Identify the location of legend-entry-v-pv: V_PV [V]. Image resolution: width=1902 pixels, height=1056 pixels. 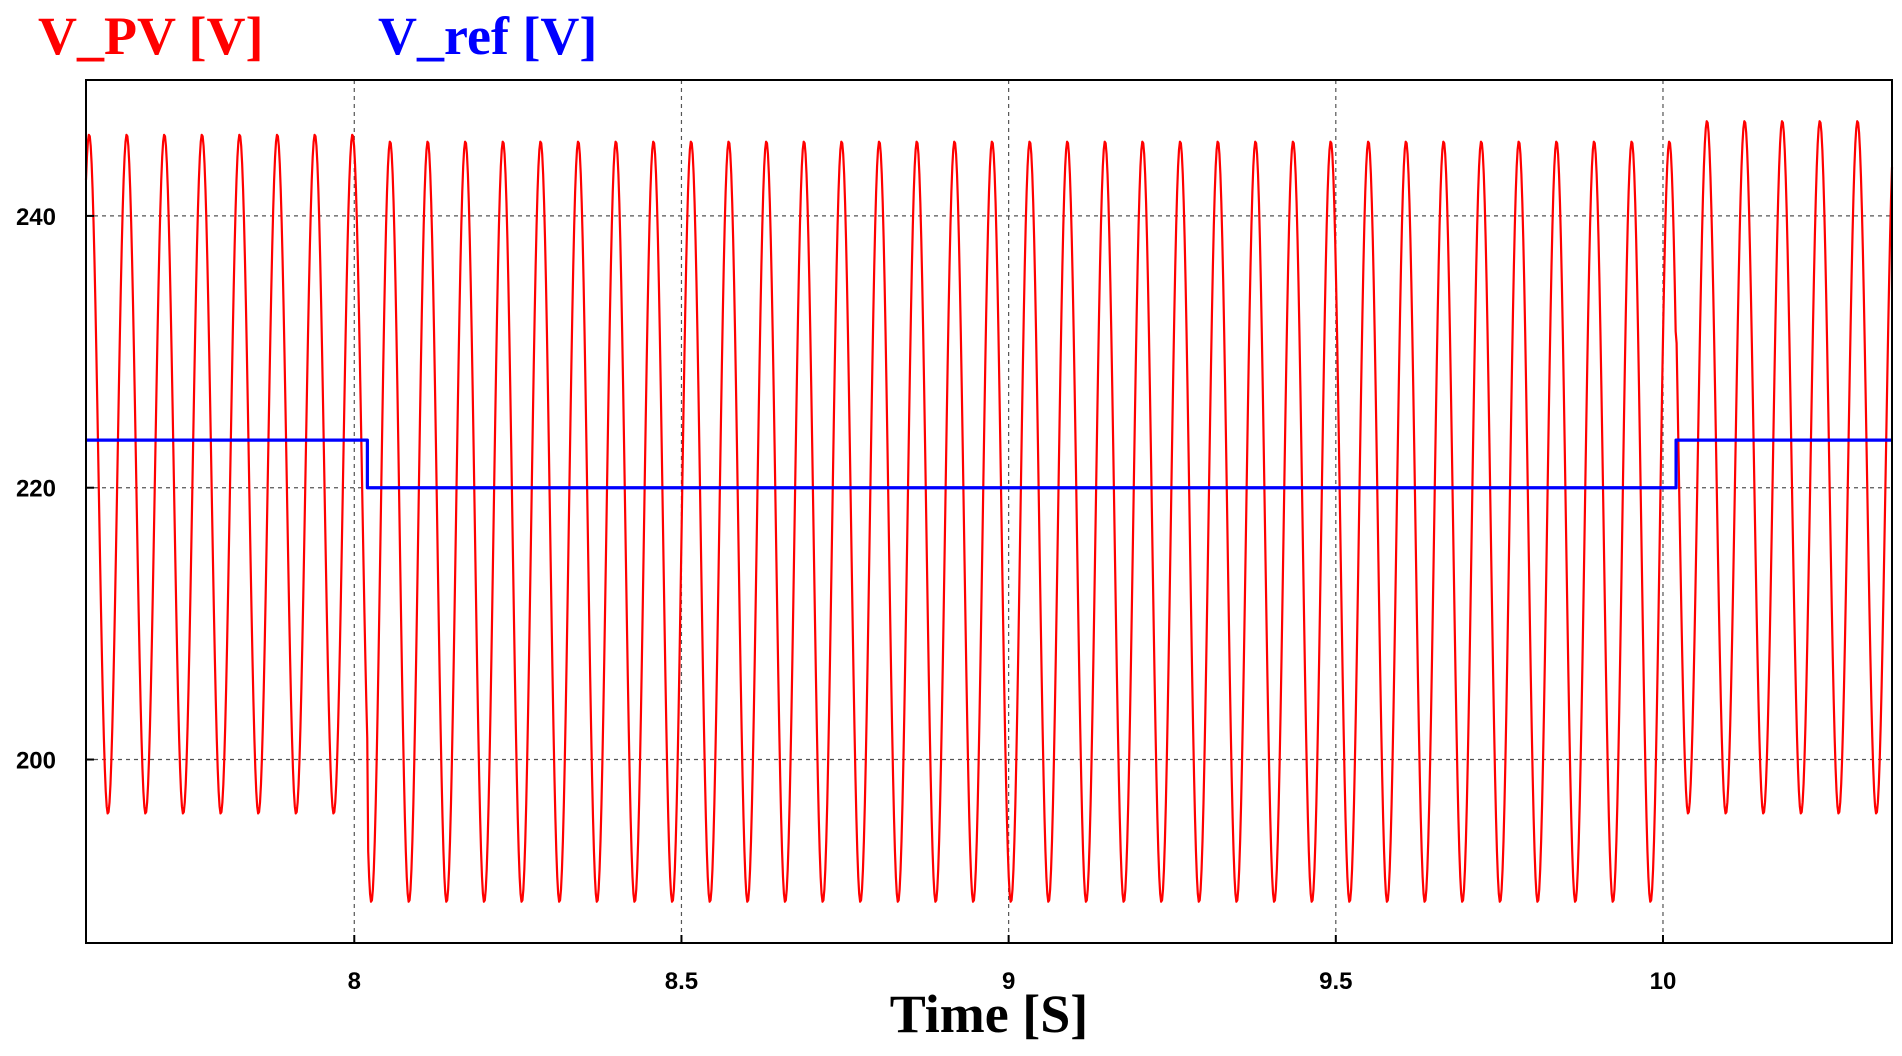
(150, 36).